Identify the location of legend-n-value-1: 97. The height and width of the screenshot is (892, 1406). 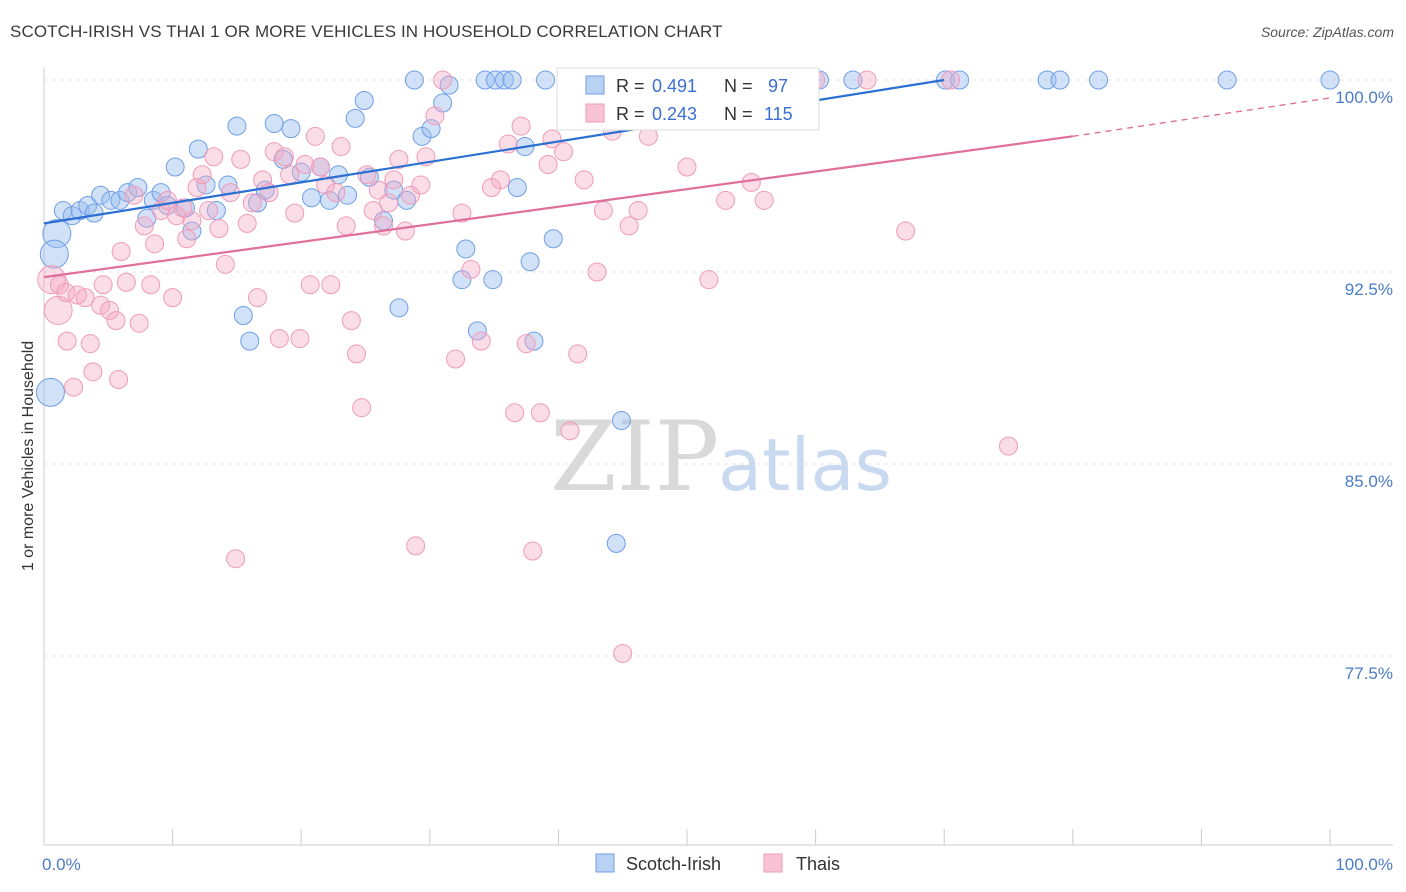
(778, 86).